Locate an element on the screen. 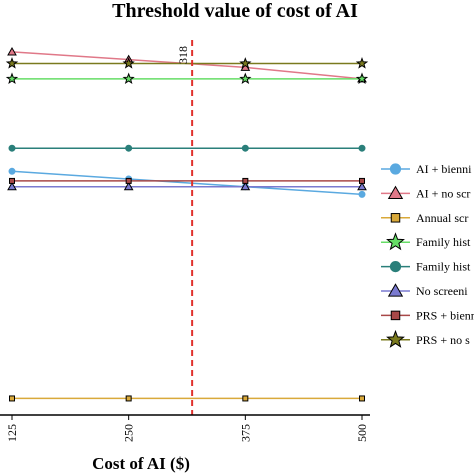  legend-item: Annual scr is located at coordinates (424, 218).